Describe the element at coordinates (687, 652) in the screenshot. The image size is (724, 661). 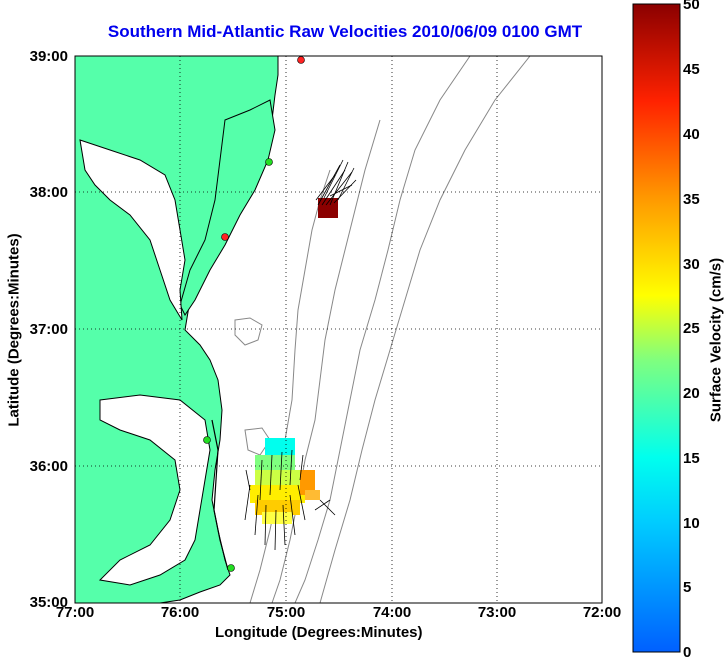
I see `colorbar-tick: 0` at that location.